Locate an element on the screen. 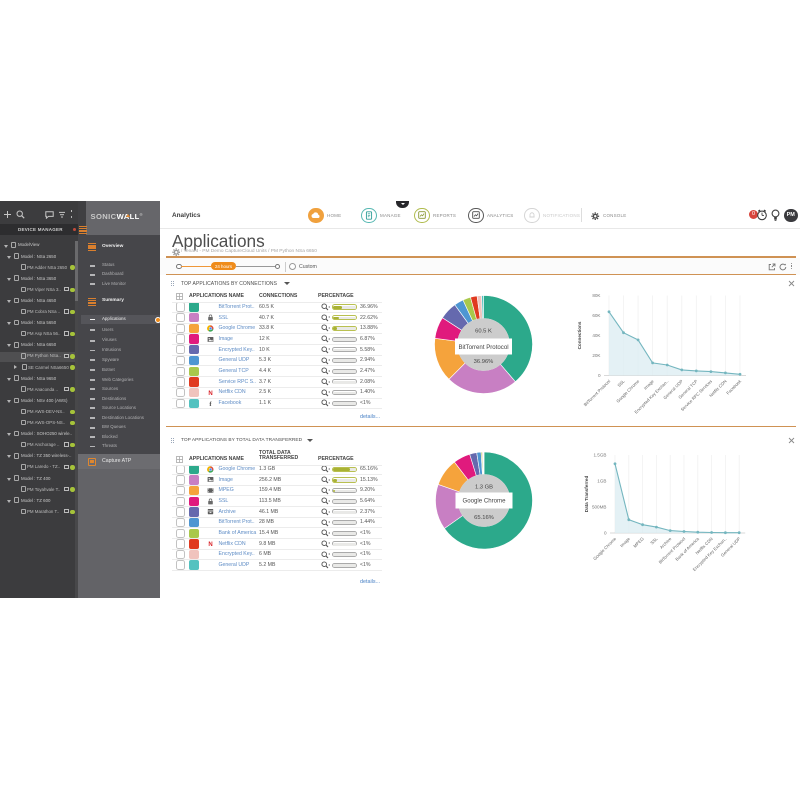 Image resolution: width=800 pixels, height=800 pixels. svg-text: 65.16% is located at coordinates (484, 518).